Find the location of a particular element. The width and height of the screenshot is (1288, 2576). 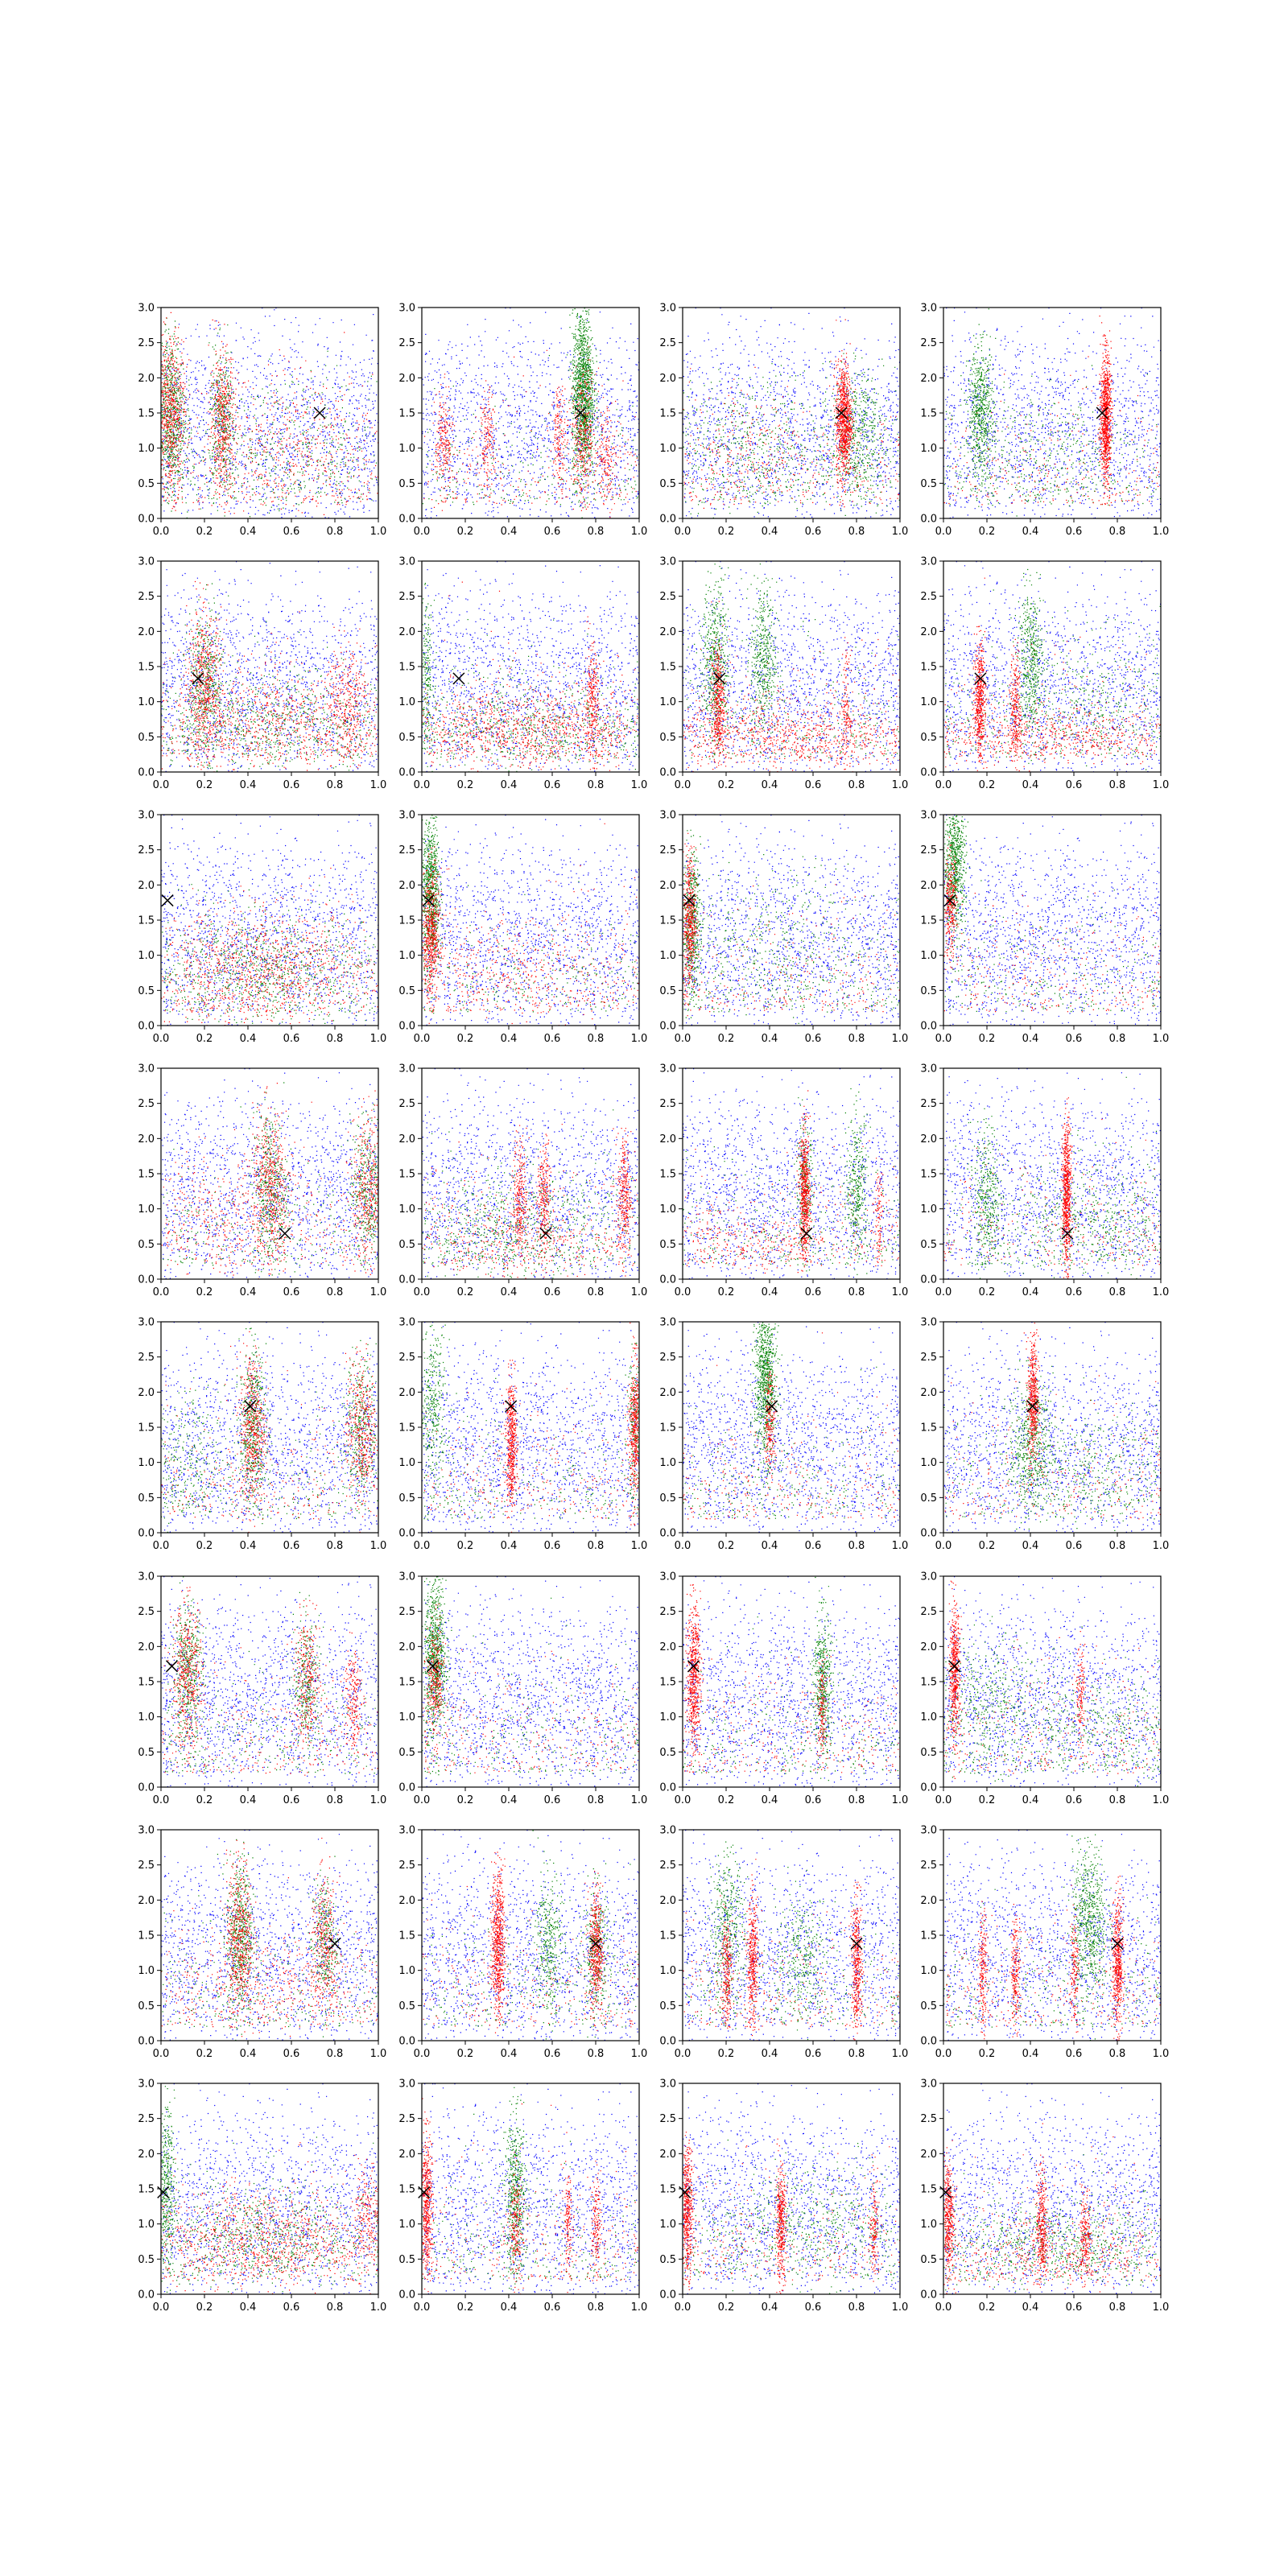

subplot-r5-c3: 0.0 0.2 0.4 0.6 0.8 1.00.00.51.01.52.02.53.0 is located at coordinates (1044, 1689).